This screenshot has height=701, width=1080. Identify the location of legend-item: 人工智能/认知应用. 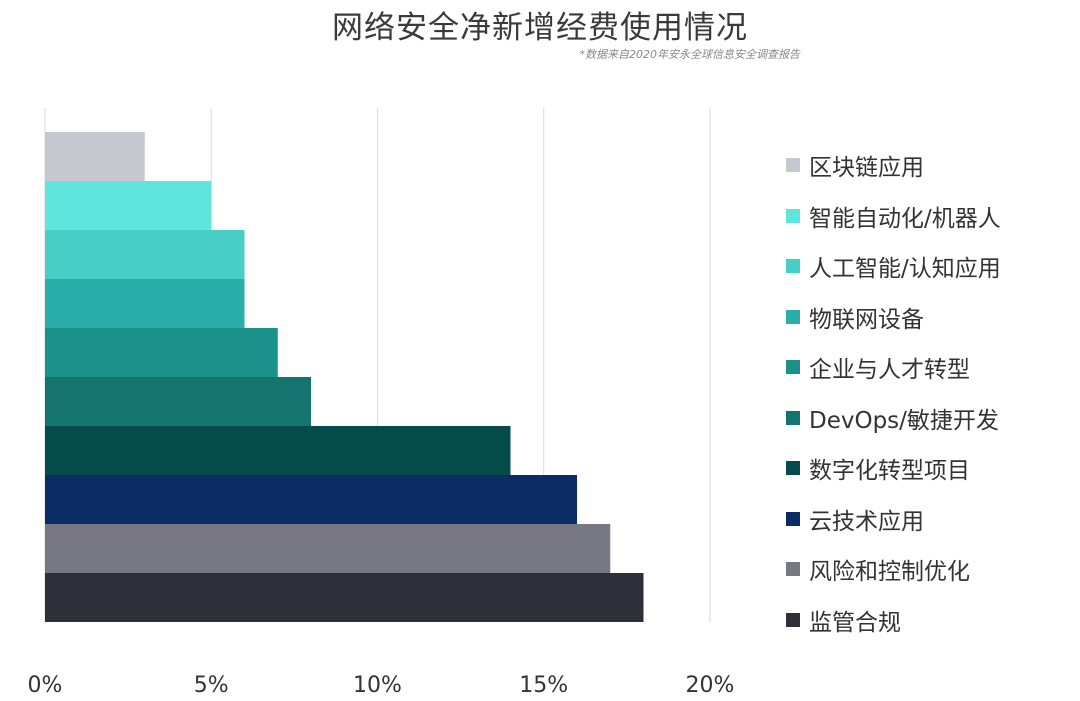
(893, 266).